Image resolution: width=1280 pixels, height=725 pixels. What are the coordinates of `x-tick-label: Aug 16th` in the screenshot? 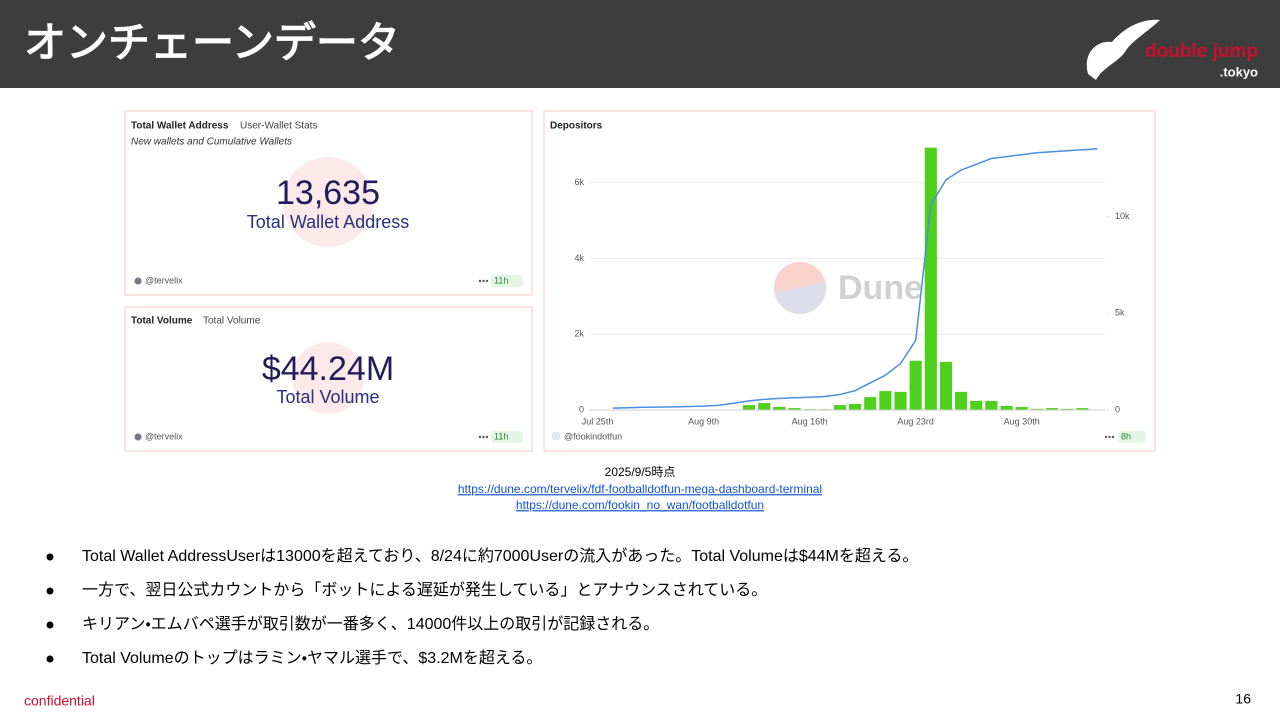 It's located at (810, 421).